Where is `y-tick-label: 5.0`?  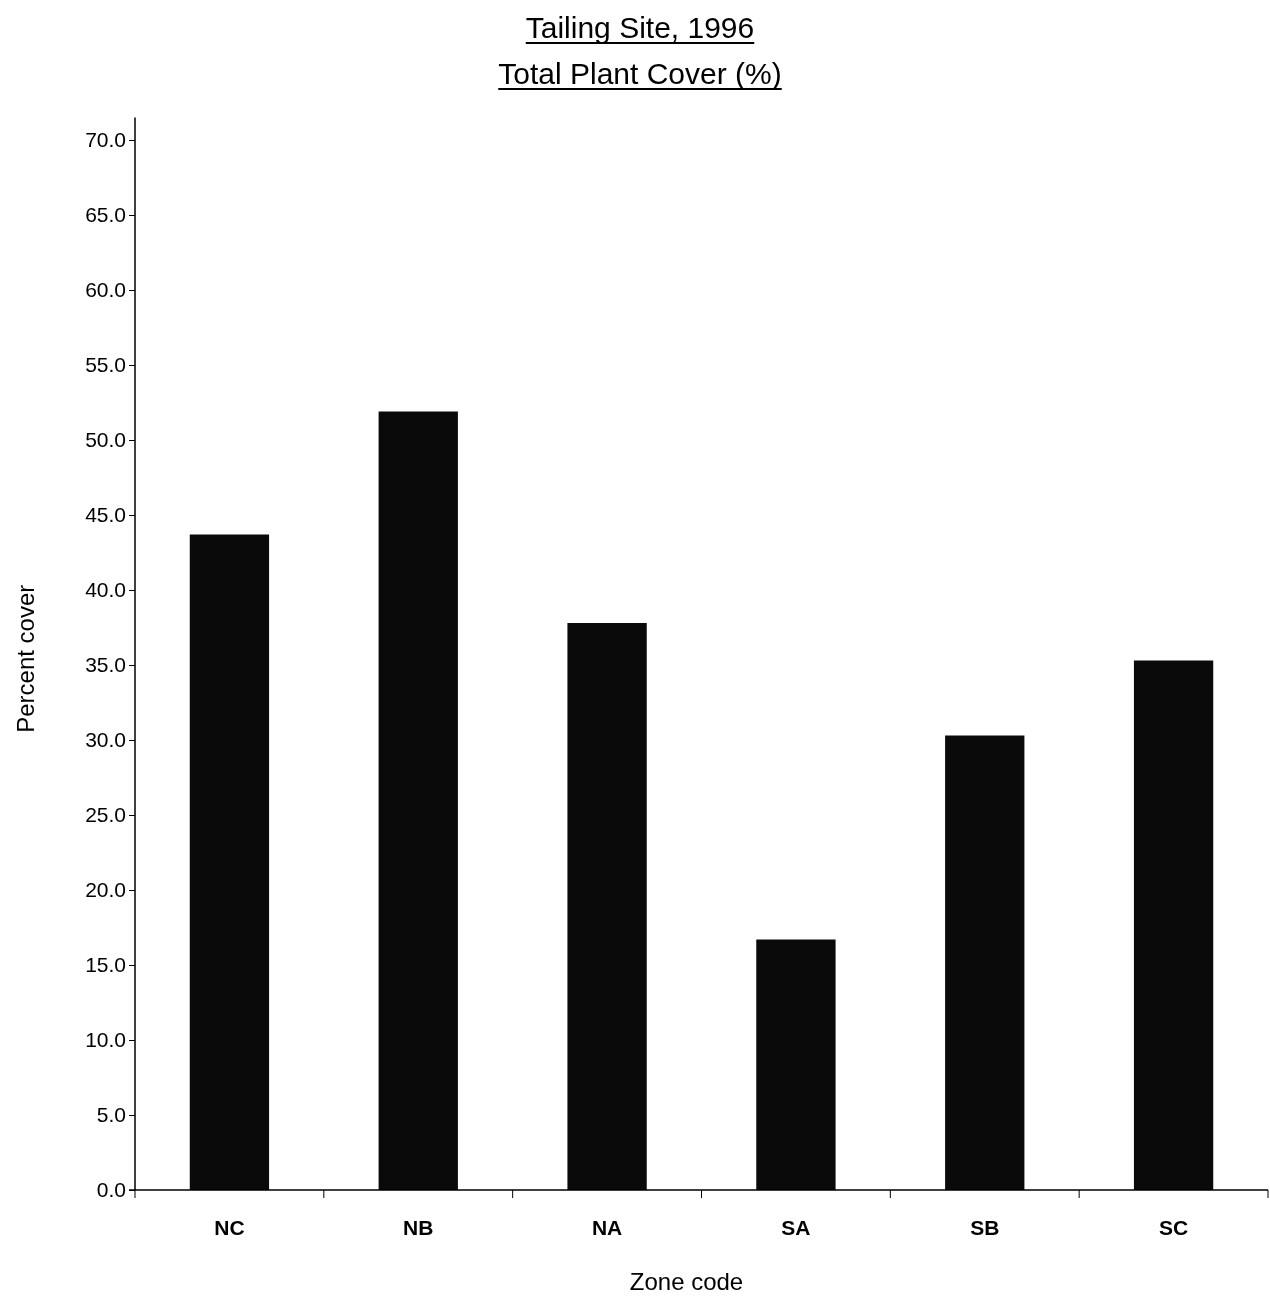
y-tick-label: 5.0 is located at coordinates (111, 1115).